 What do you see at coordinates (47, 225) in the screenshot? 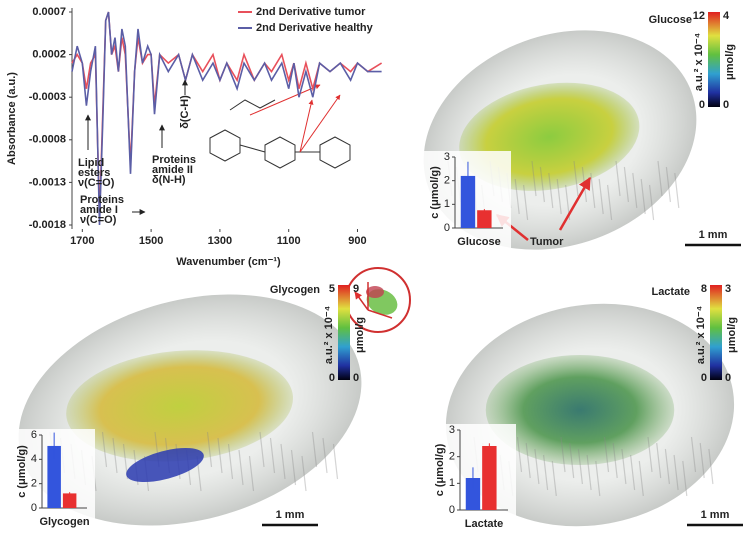
I see `y-tick-label: -0.0018` at bounding box center [47, 225].